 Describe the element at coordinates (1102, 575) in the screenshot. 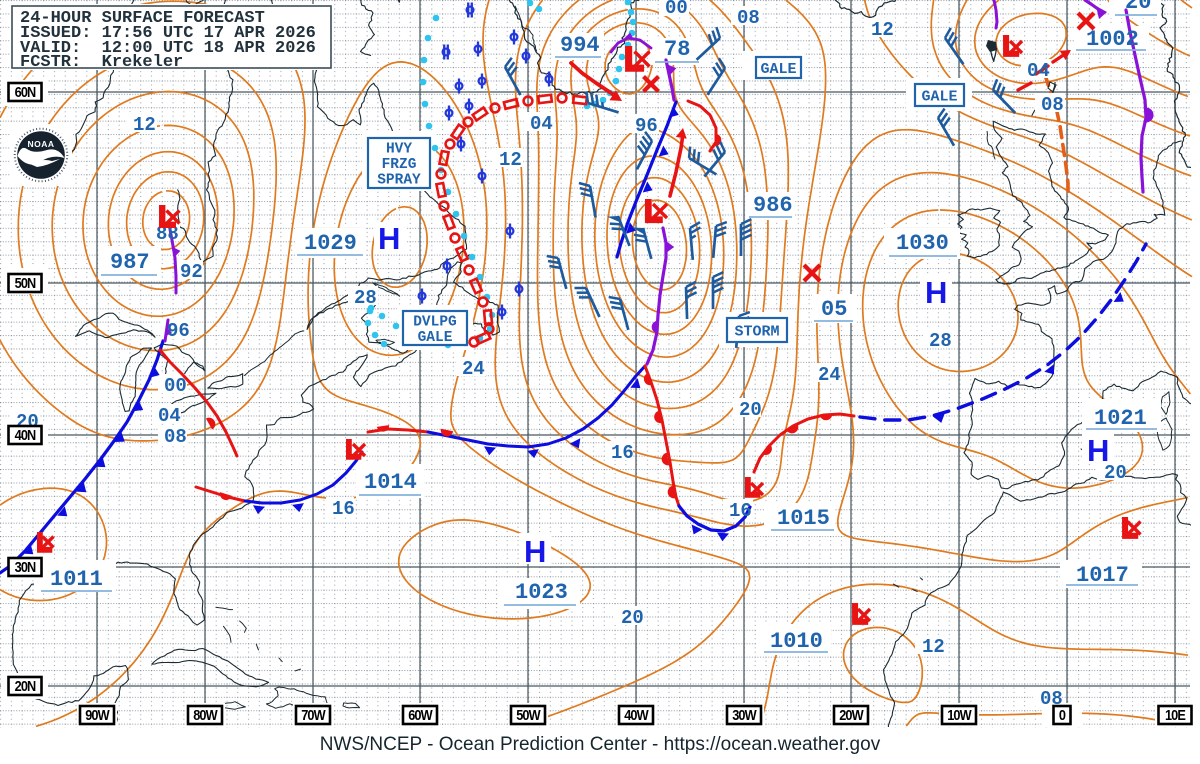

I see `svg-text: 1017` at that location.